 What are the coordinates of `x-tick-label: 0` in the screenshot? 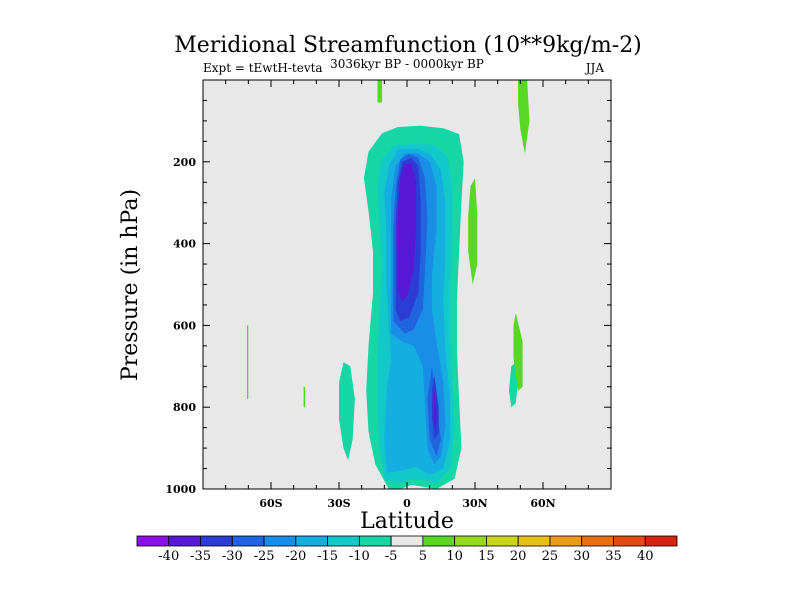 It's located at (407, 503).